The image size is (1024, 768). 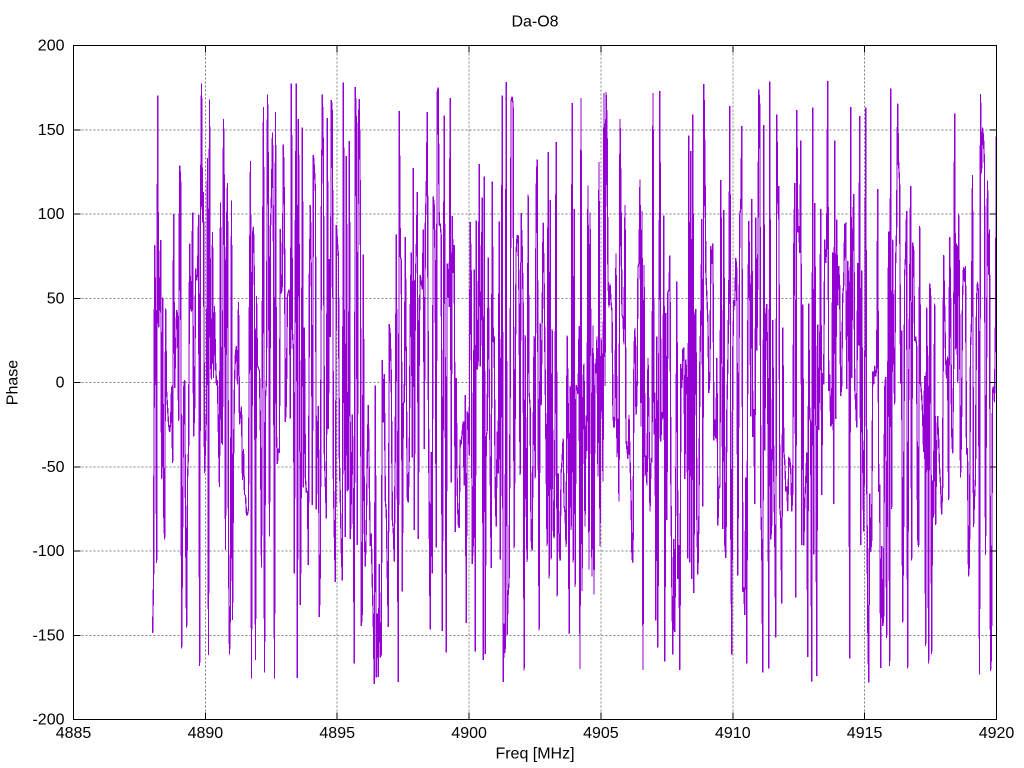 What do you see at coordinates (733, 733) in the screenshot?
I see `svg-text: 4910` at bounding box center [733, 733].